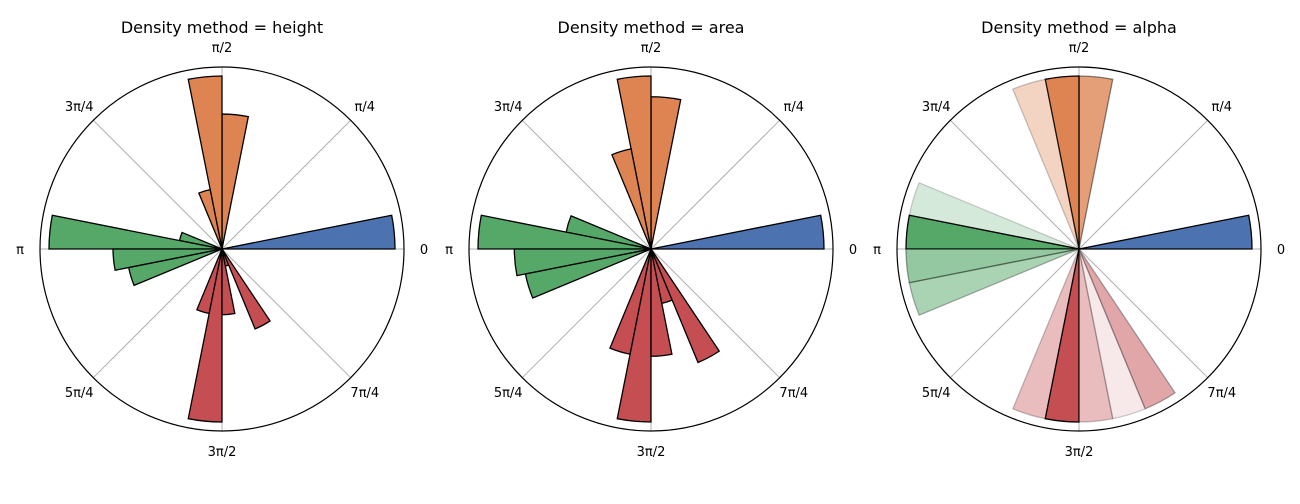  Describe the element at coordinates (651, 27) in the screenshot. I see `panel-title: Density method = area` at that location.